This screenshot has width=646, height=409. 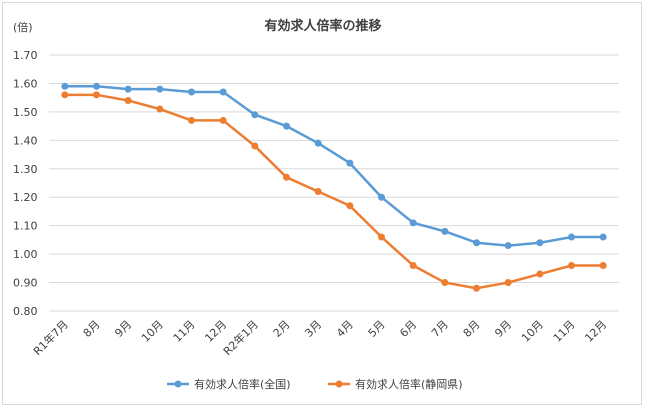 What do you see at coordinates (25, 283) in the screenshot?
I see `y-tick-label: 0.90` at bounding box center [25, 283].